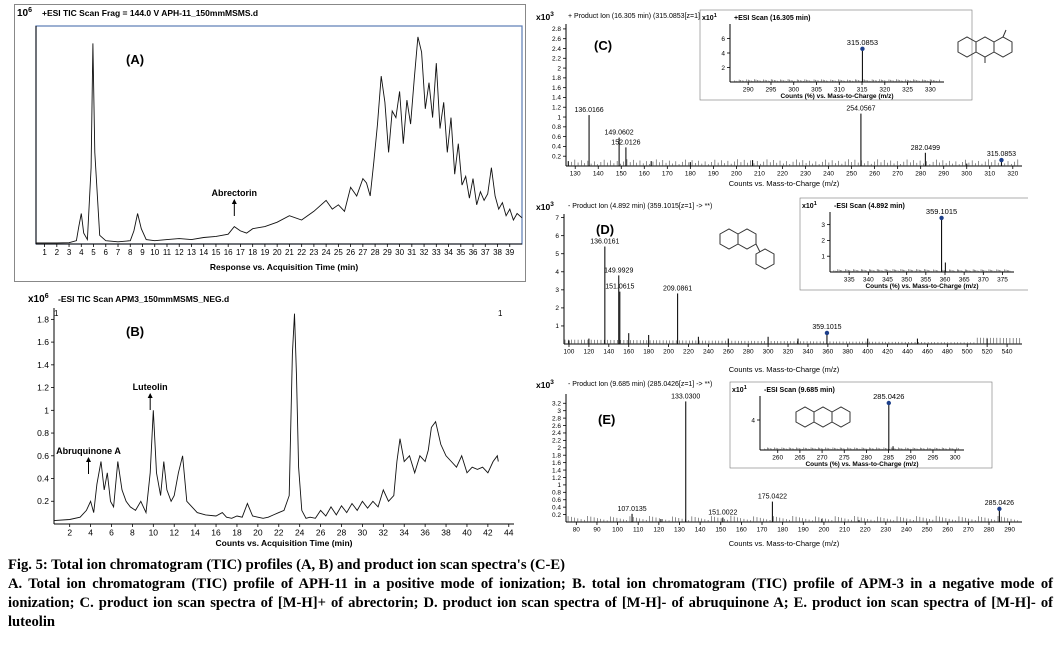 The width and height of the screenshot is (1058, 649). What do you see at coordinates (861, 425) in the screenshot?
I see `inset-e-frame` at bounding box center [861, 425].